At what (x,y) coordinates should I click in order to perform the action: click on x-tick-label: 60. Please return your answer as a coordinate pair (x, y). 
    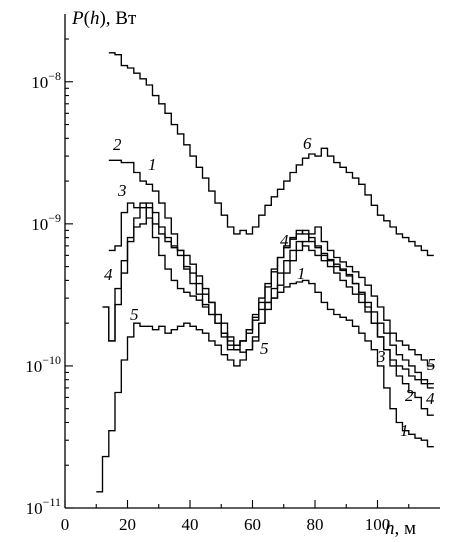
    Looking at the image, I should click on (252, 524).